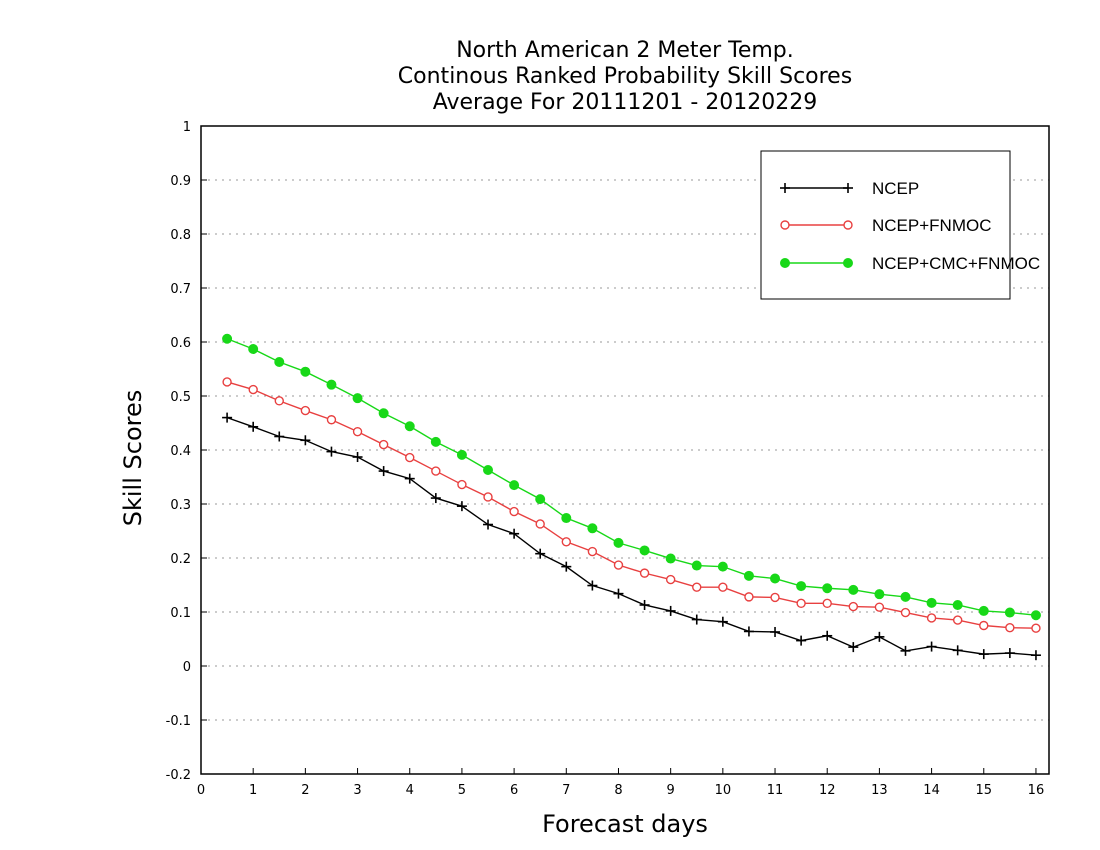 This screenshot has height=850, width=1100. What do you see at coordinates (180, 613) in the screenshot?
I see `y-tick-label: 0.1` at bounding box center [180, 613].